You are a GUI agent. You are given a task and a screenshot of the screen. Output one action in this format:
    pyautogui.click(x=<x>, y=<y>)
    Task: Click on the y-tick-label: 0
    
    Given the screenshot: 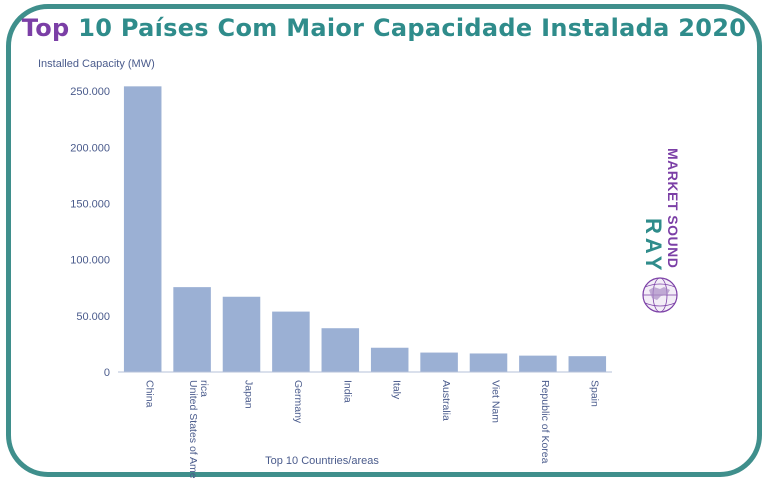 What is the action you would take?
    pyautogui.click(x=107, y=373)
    